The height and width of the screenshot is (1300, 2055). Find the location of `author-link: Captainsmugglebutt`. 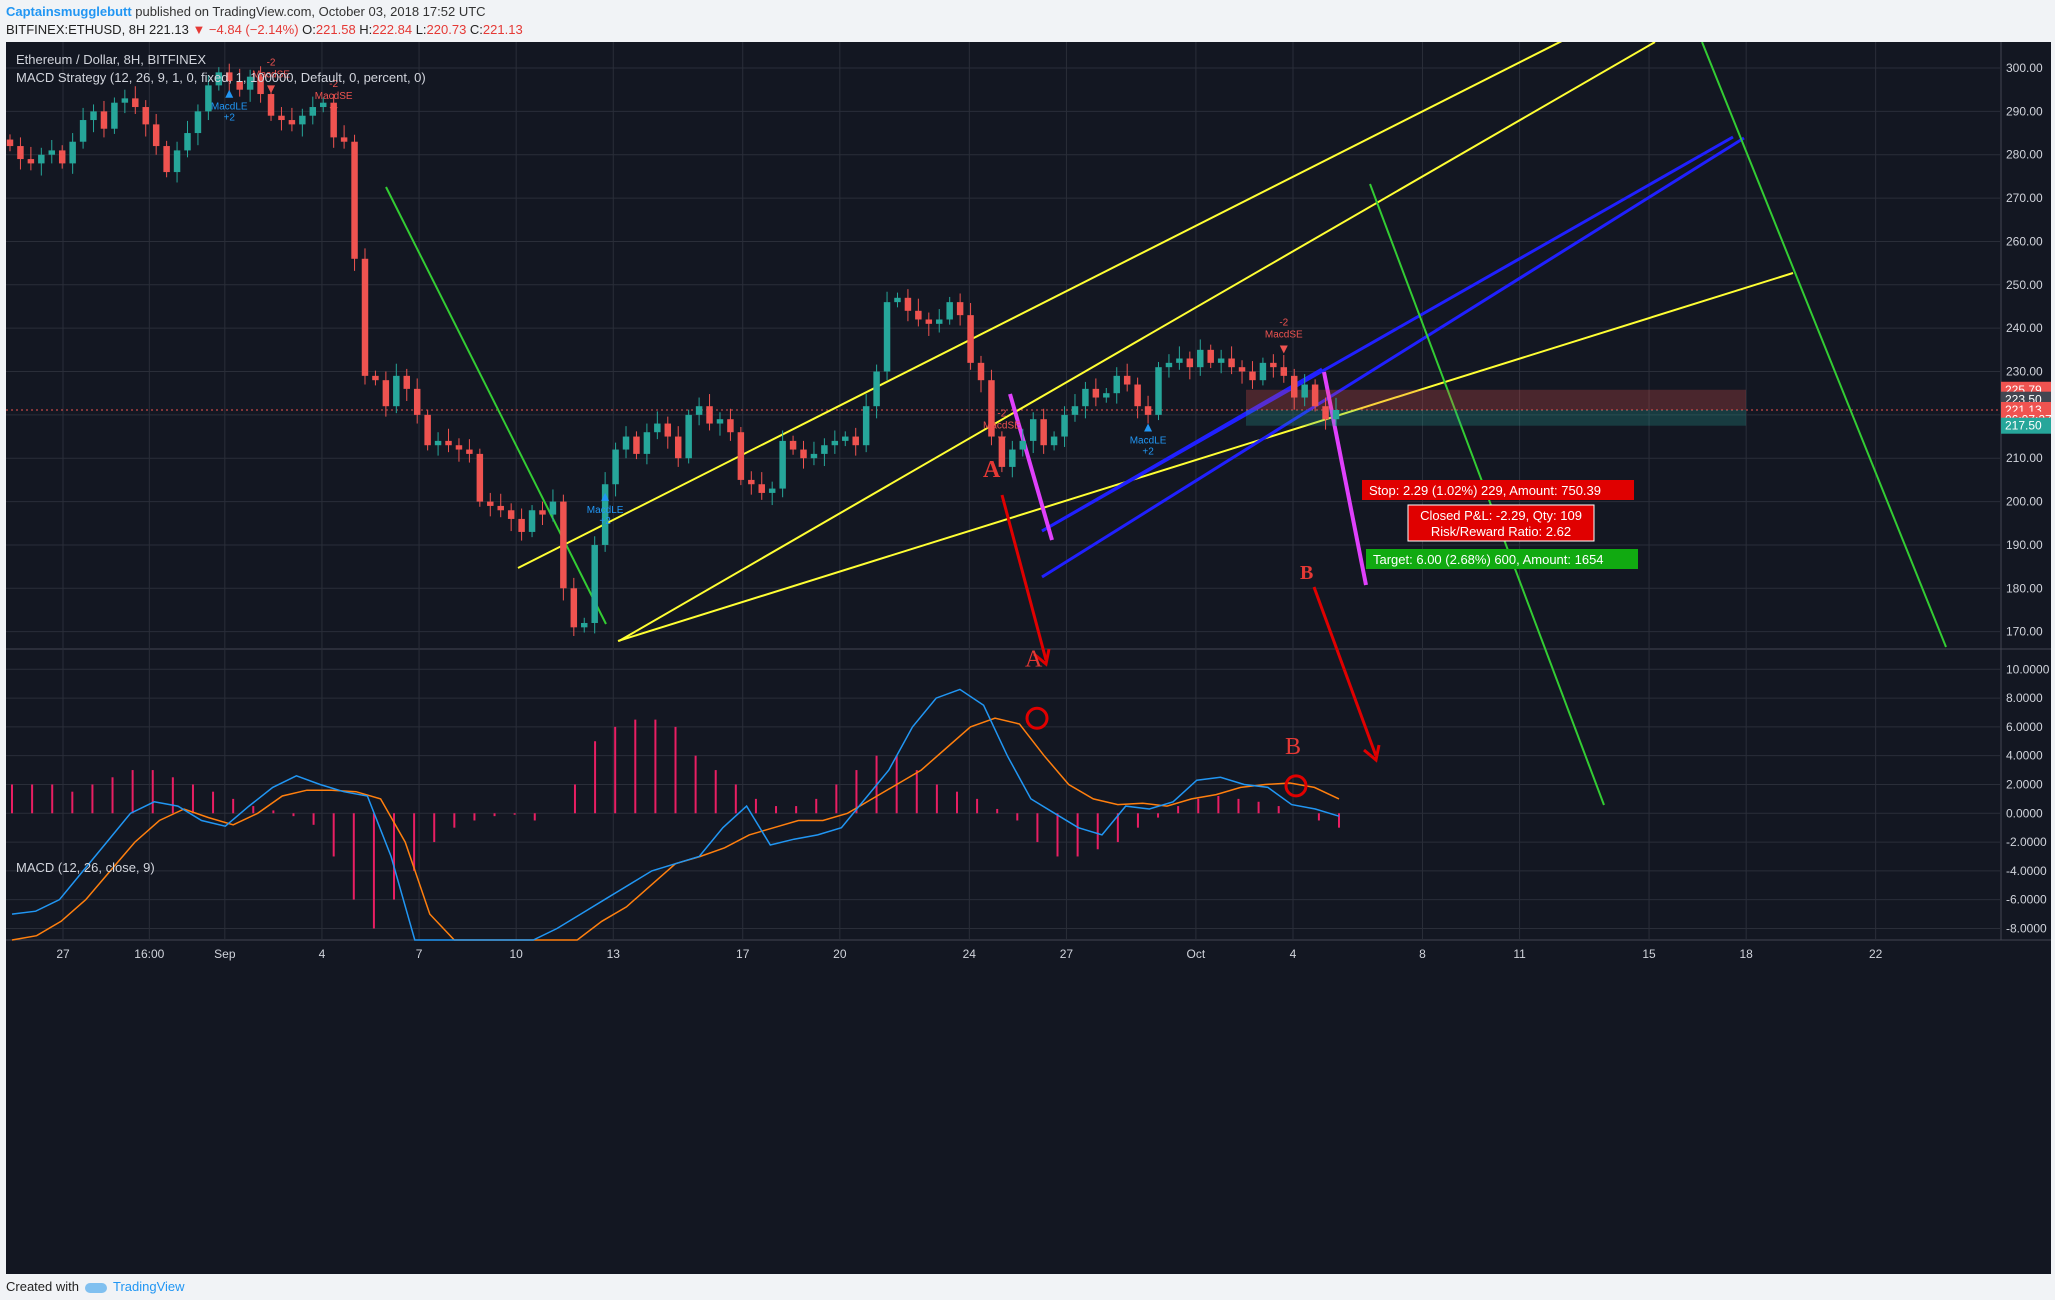

author-link: Captainsmugglebutt is located at coordinates (69, 11).